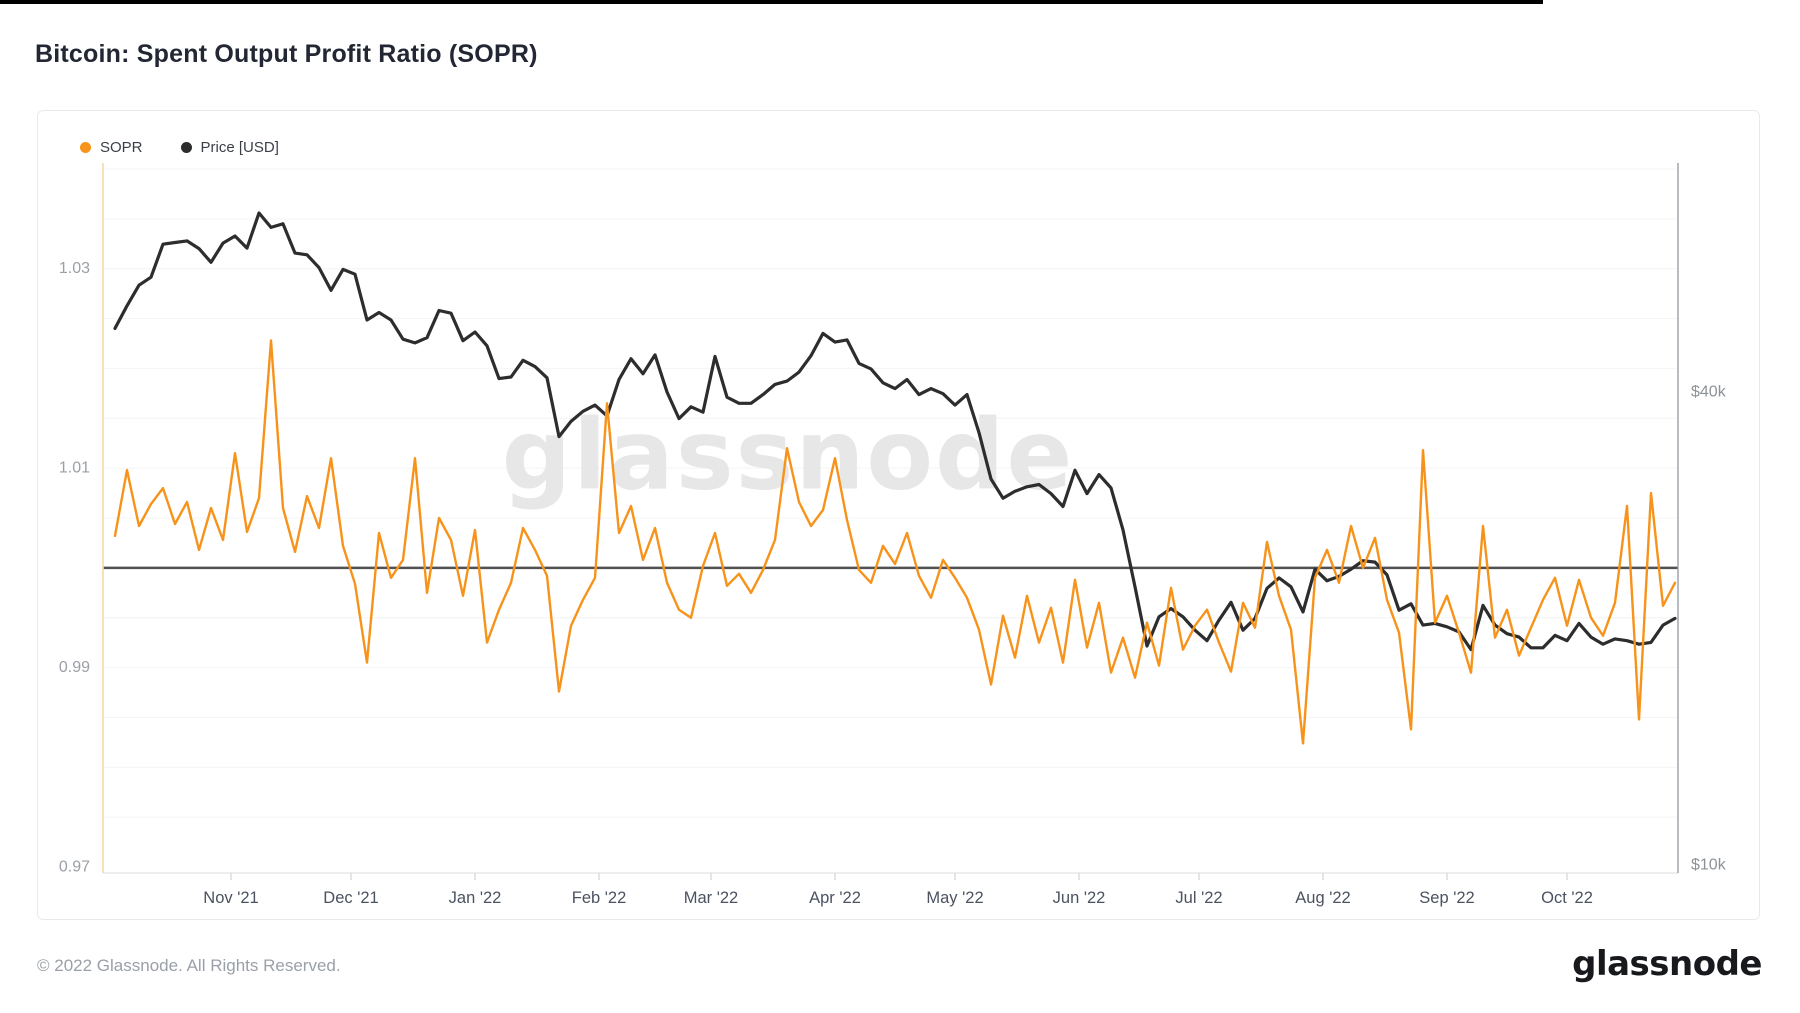 This screenshot has width=1800, height=1013. What do you see at coordinates (1709, 392) in the screenshot?
I see `right-axis-tick-label: $40k` at bounding box center [1709, 392].